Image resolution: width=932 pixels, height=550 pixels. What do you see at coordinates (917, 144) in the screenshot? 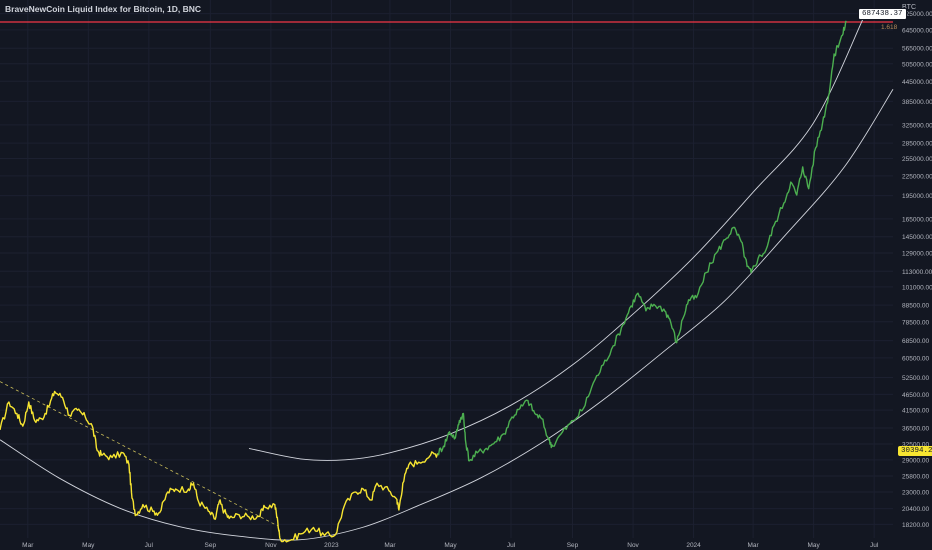
I see `y-tick-label: 285000.00` at bounding box center [917, 144].